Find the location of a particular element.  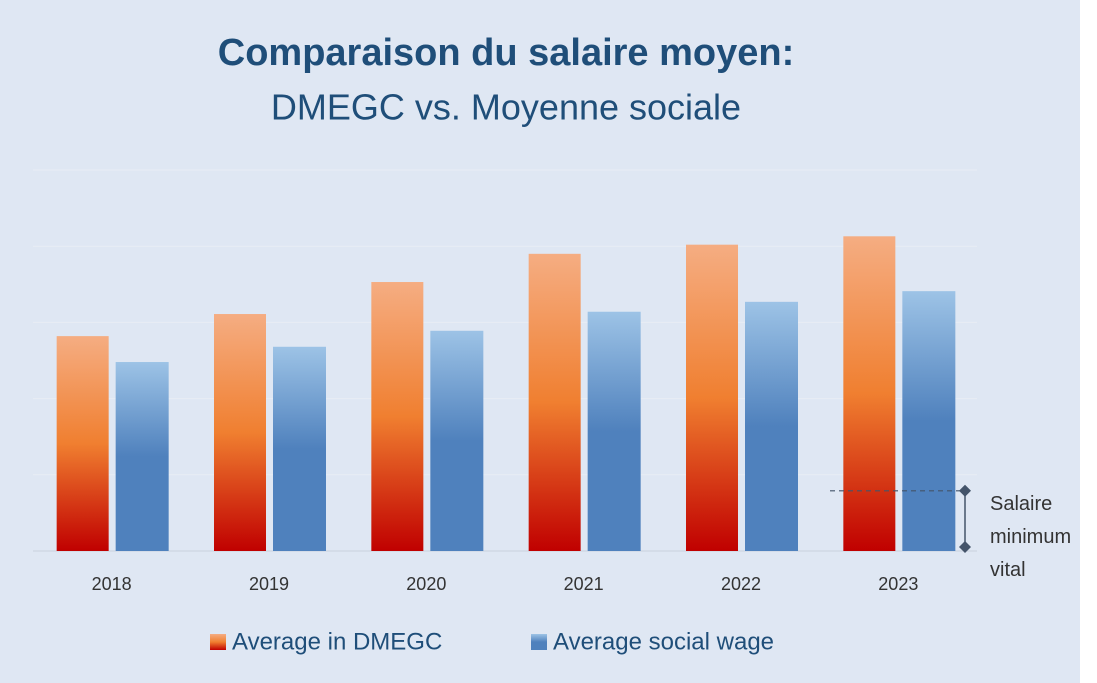

x-tick-label: 2019 is located at coordinates (269, 584).